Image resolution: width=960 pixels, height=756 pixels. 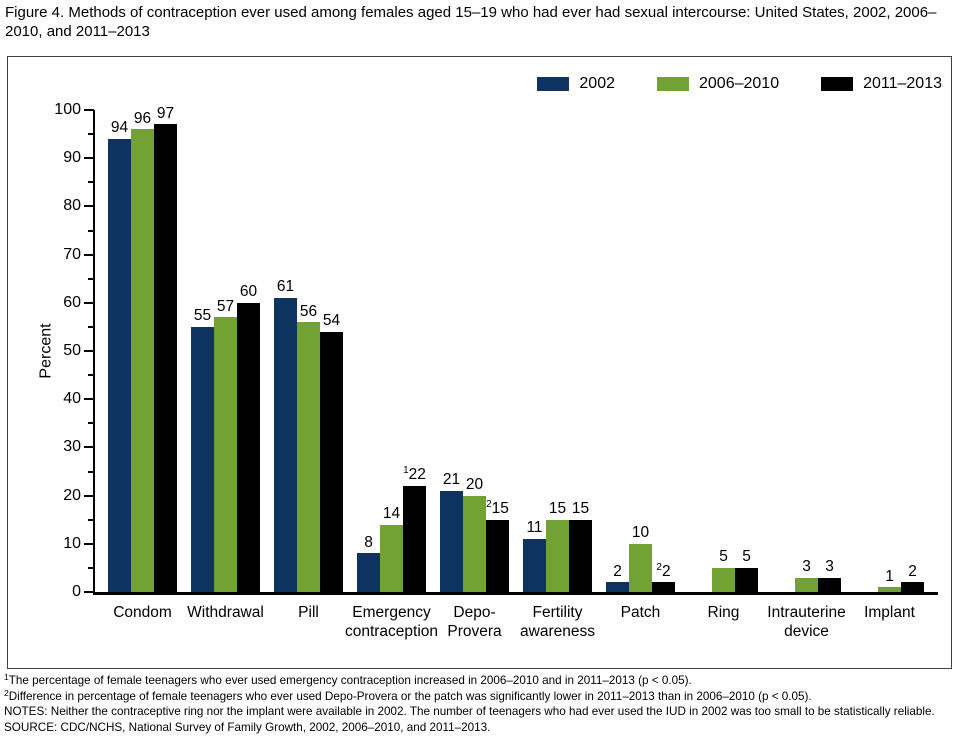 I want to click on category-label: Pill, so click(x=308, y=612).